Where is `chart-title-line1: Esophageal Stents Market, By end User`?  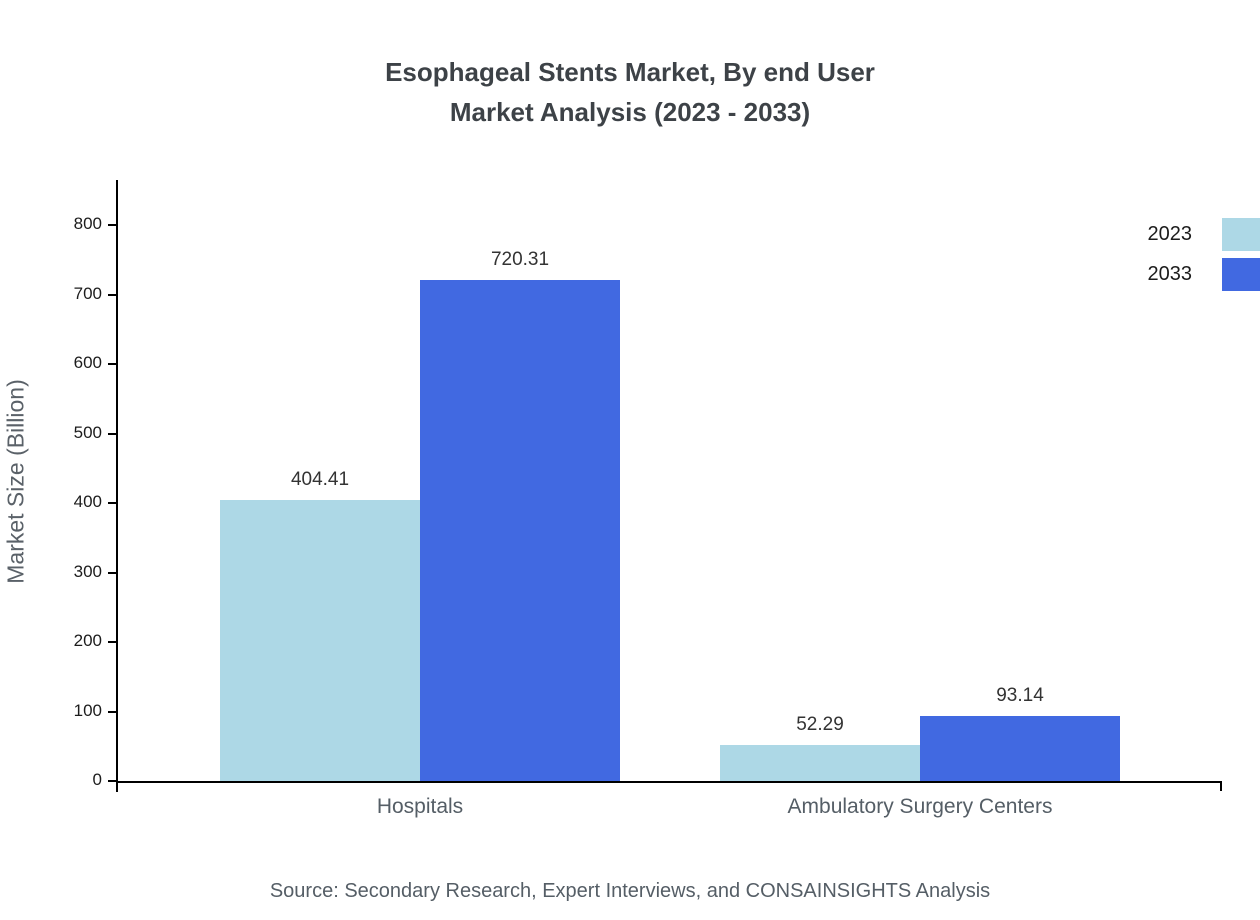 chart-title-line1: Esophageal Stents Market, By end User is located at coordinates (630, 72).